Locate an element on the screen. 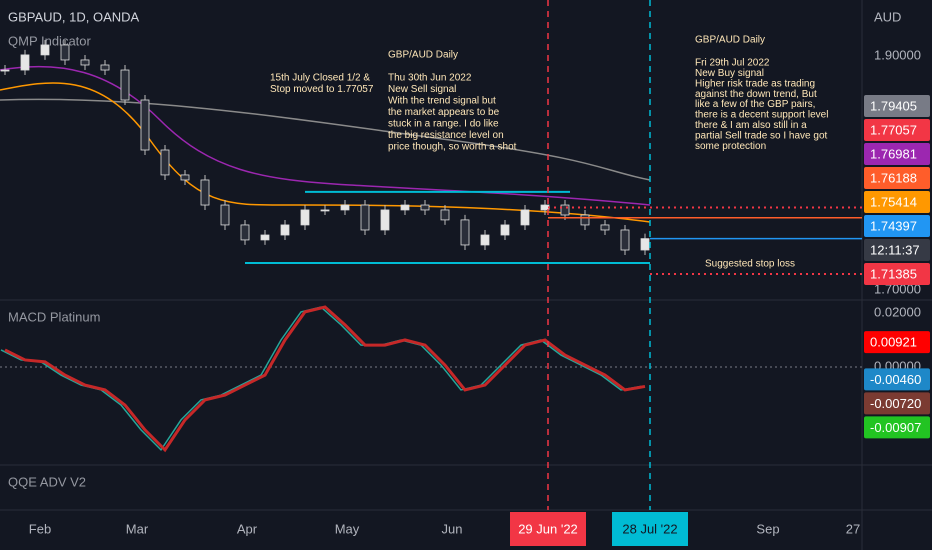 This screenshot has height=550, width=932. annotation-line: Suggested stop loss is located at coordinates (750, 264).